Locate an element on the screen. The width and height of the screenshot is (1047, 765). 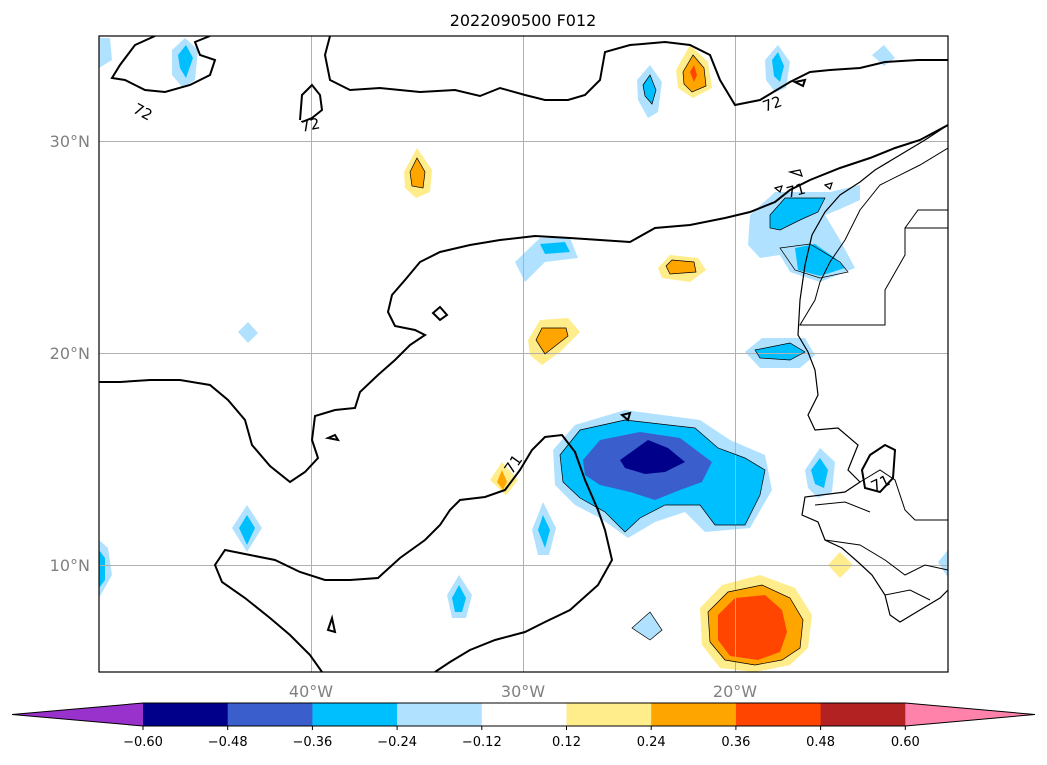
colorbar-tick-label: 0.24 is located at coordinates (651, 742).